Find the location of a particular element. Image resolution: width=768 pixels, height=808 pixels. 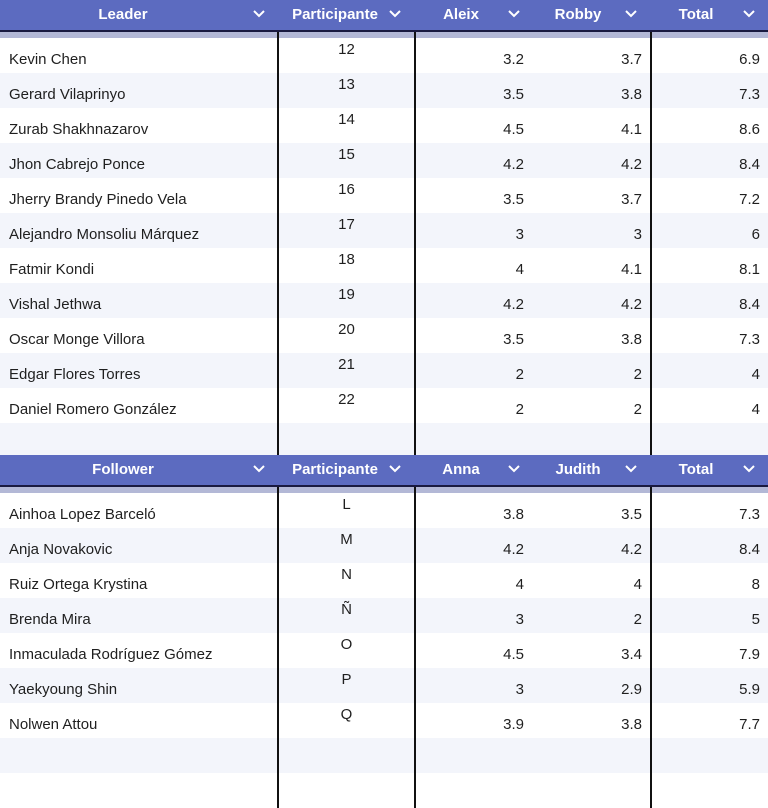

table-row: Daniel Romero González 22 2 2 4 is located at coordinates (384, 405).